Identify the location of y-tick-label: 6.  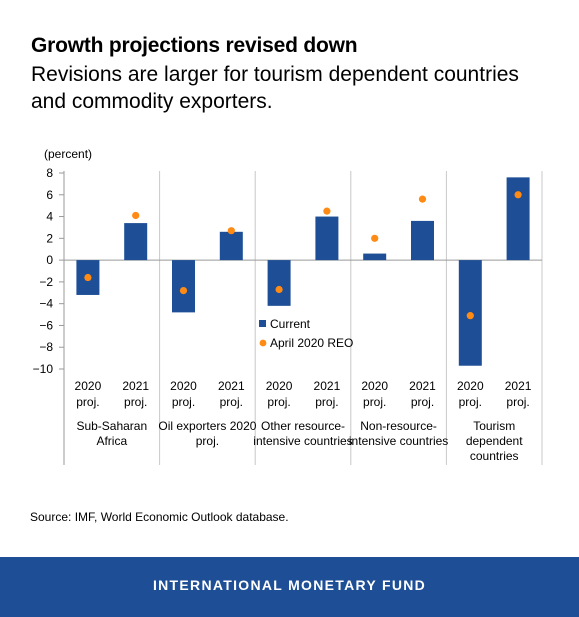
(49, 195).